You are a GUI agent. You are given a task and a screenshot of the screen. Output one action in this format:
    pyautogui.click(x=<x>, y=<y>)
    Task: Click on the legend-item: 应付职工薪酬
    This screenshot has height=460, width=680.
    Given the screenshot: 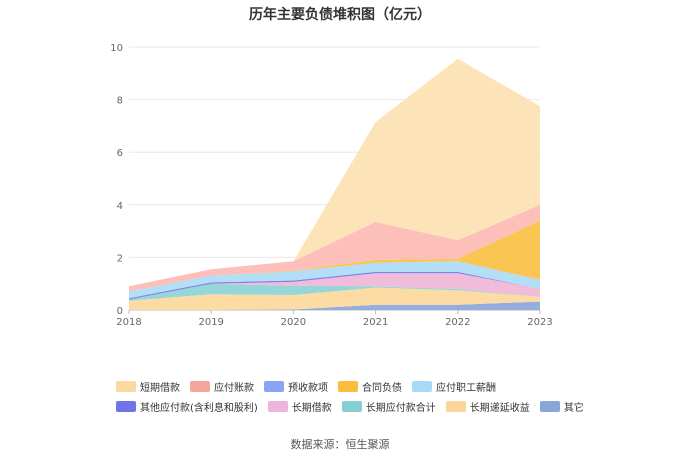 What is the action you would take?
    pyautogui.click(x=454, y=386)
    